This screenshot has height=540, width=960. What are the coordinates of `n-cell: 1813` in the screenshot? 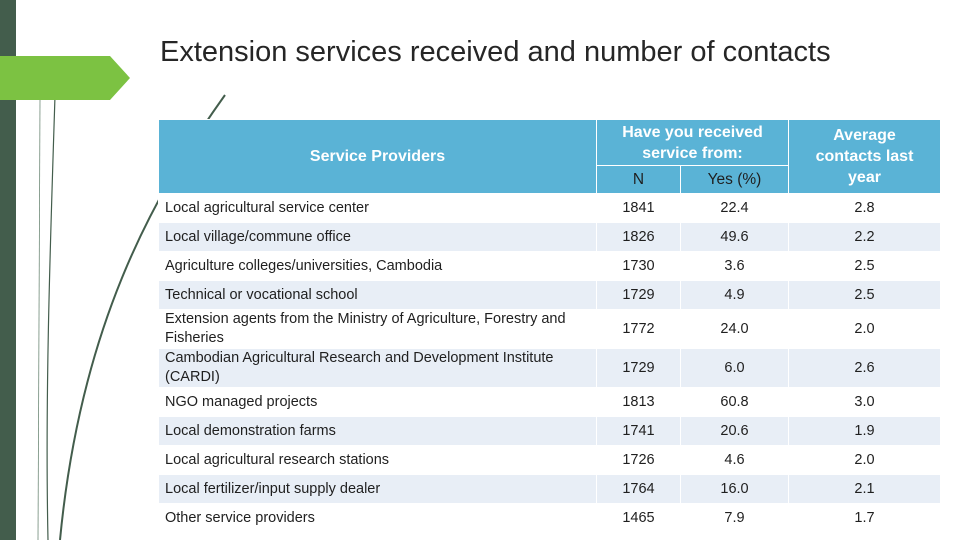 It's located at (638, 402).